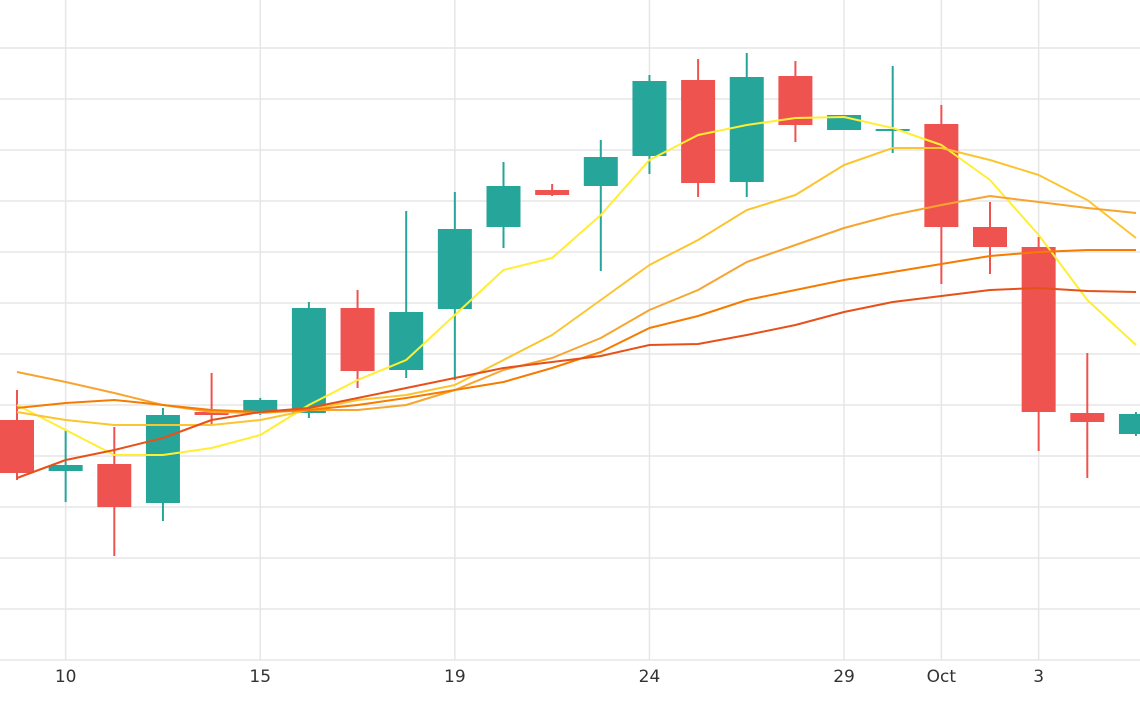 This screenshot has height=710, width=1140. Describe the element at coordinates (66, 677) in the screenshot. I see `x-tick-label: 10` at that location.